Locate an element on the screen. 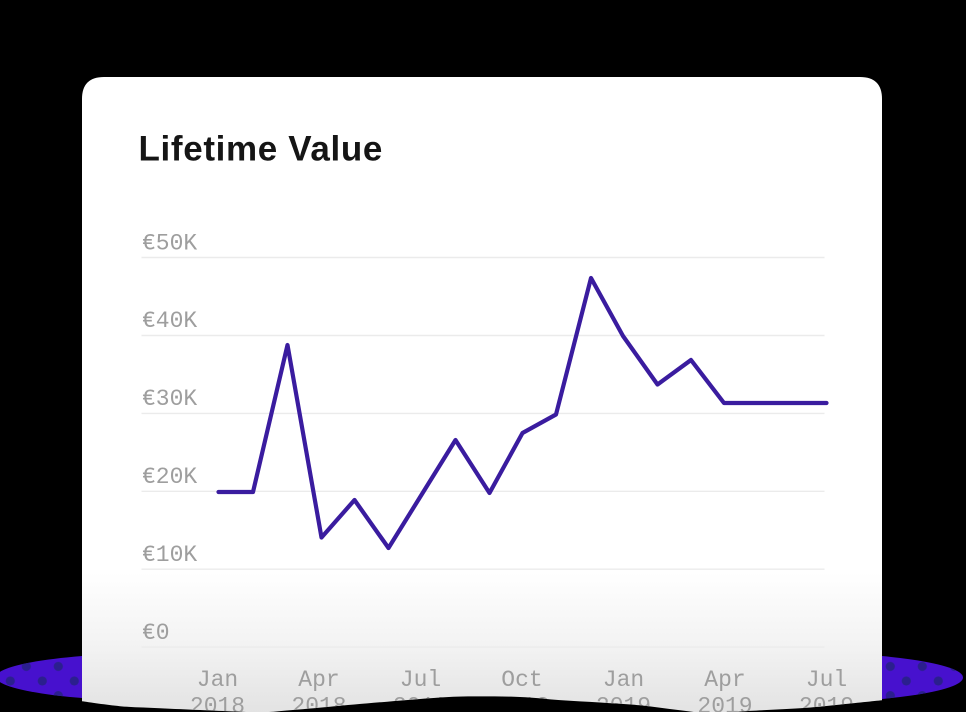 Image resolution: width=966 pixels, height=712 pixels. svg-text: €10K is located at coordinates (169, 555).